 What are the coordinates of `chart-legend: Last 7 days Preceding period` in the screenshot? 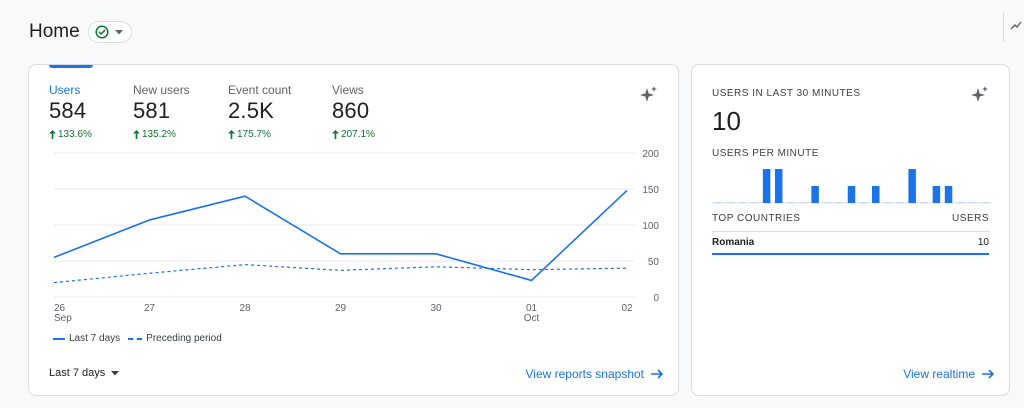 It's located at (137, 338).